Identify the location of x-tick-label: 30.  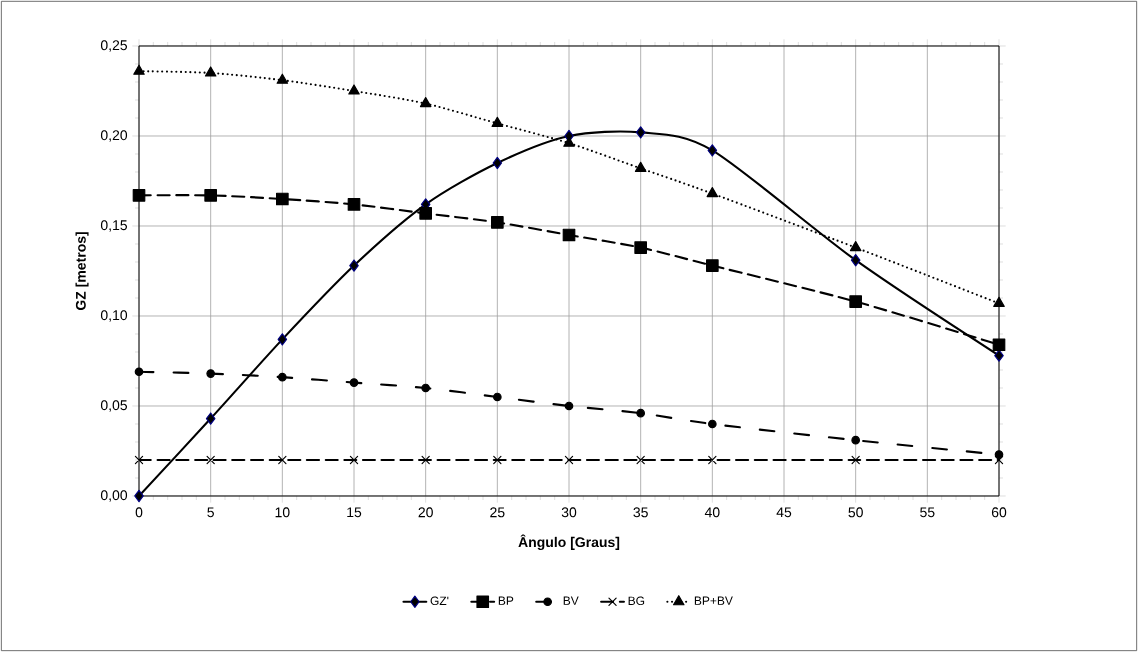
(569, 512).